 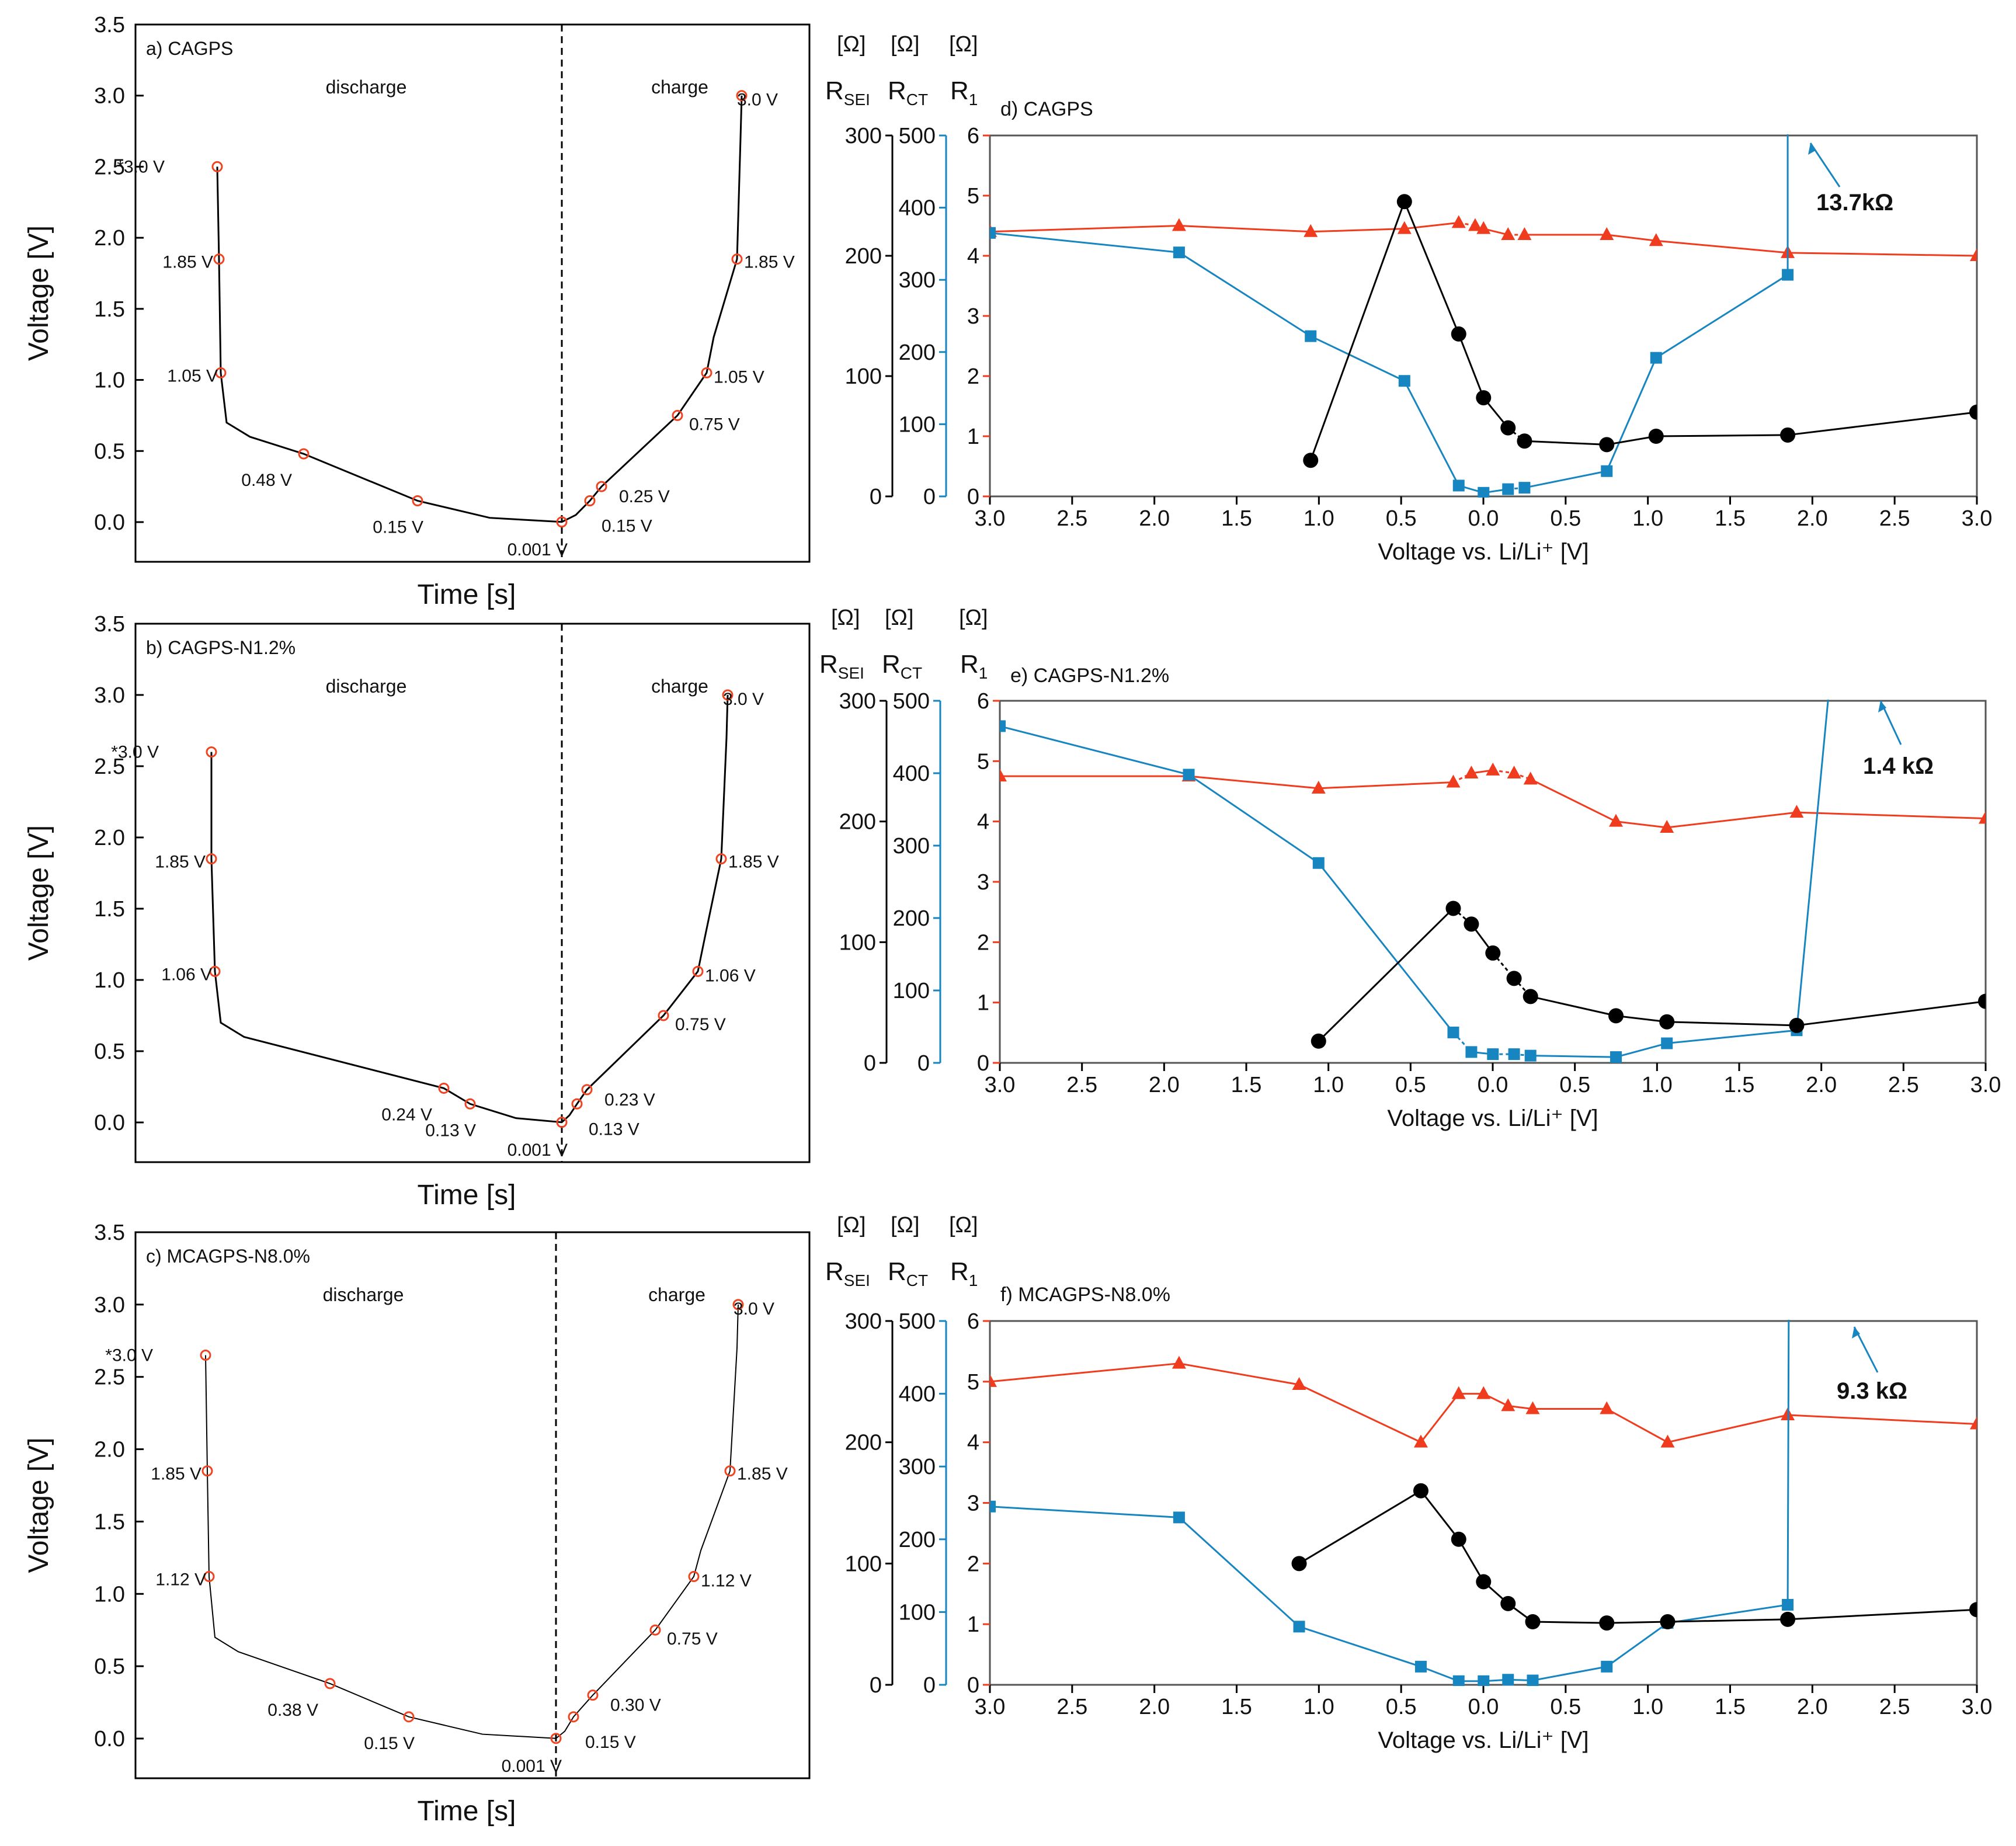 What do you see at coordinates (221, 647) in the screenshot?
I see `panel-title: b) CAGPS-N1.2%` at bounding box center [221, 647].